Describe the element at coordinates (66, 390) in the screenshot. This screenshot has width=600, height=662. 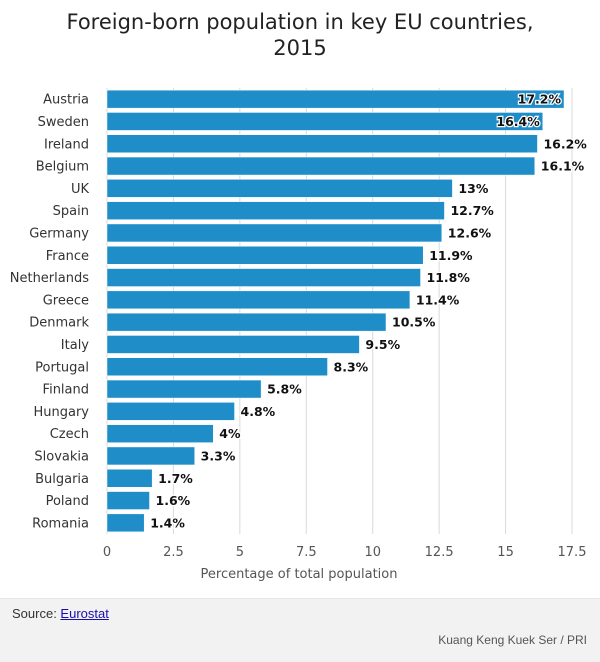
I see `category-label: Finland` at that location.